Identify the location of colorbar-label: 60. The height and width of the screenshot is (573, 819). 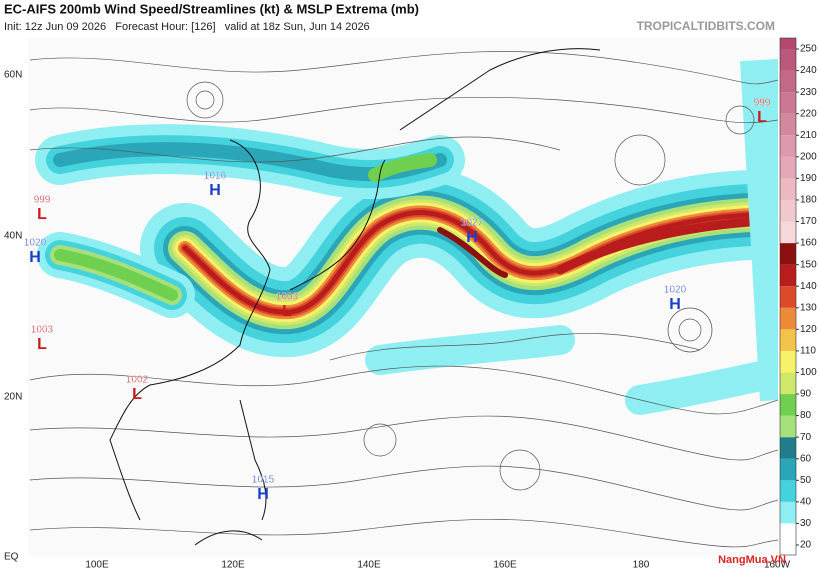
(806, 458).